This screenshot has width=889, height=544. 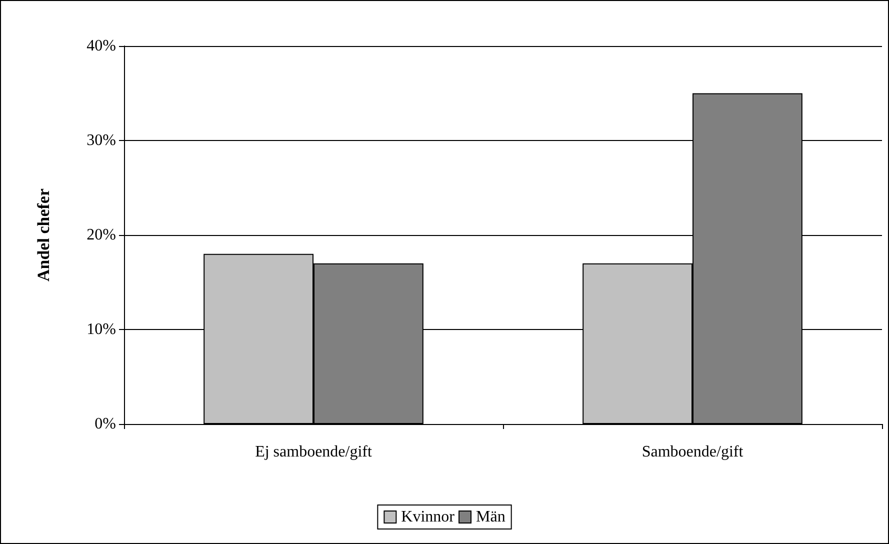 What do you see at coordinates (43, 235) in the screenshot?
I see `y-axis-title: Andel chefer` at bounding box center [43, 235].